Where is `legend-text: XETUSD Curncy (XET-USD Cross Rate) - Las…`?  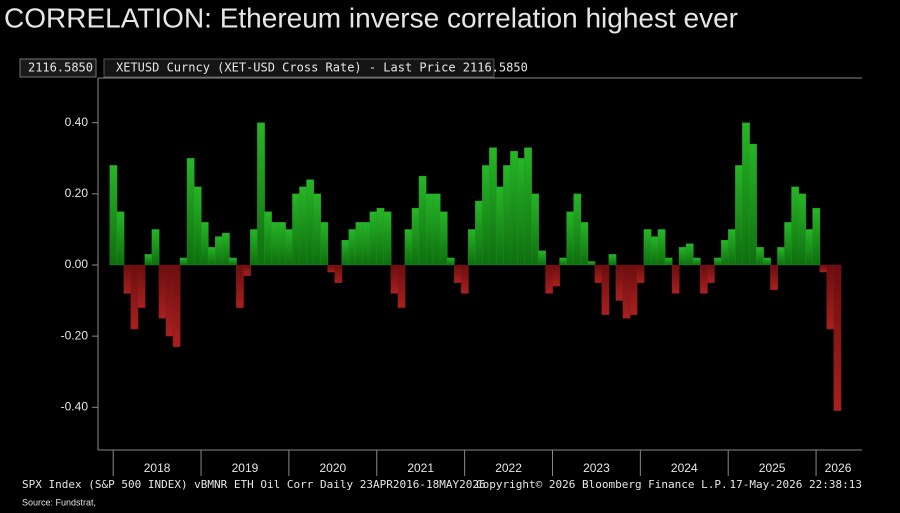 legend-text: XETUSD Curncy (XET-USD Cross Rate) - Las… is located at coordinates (322, 68).